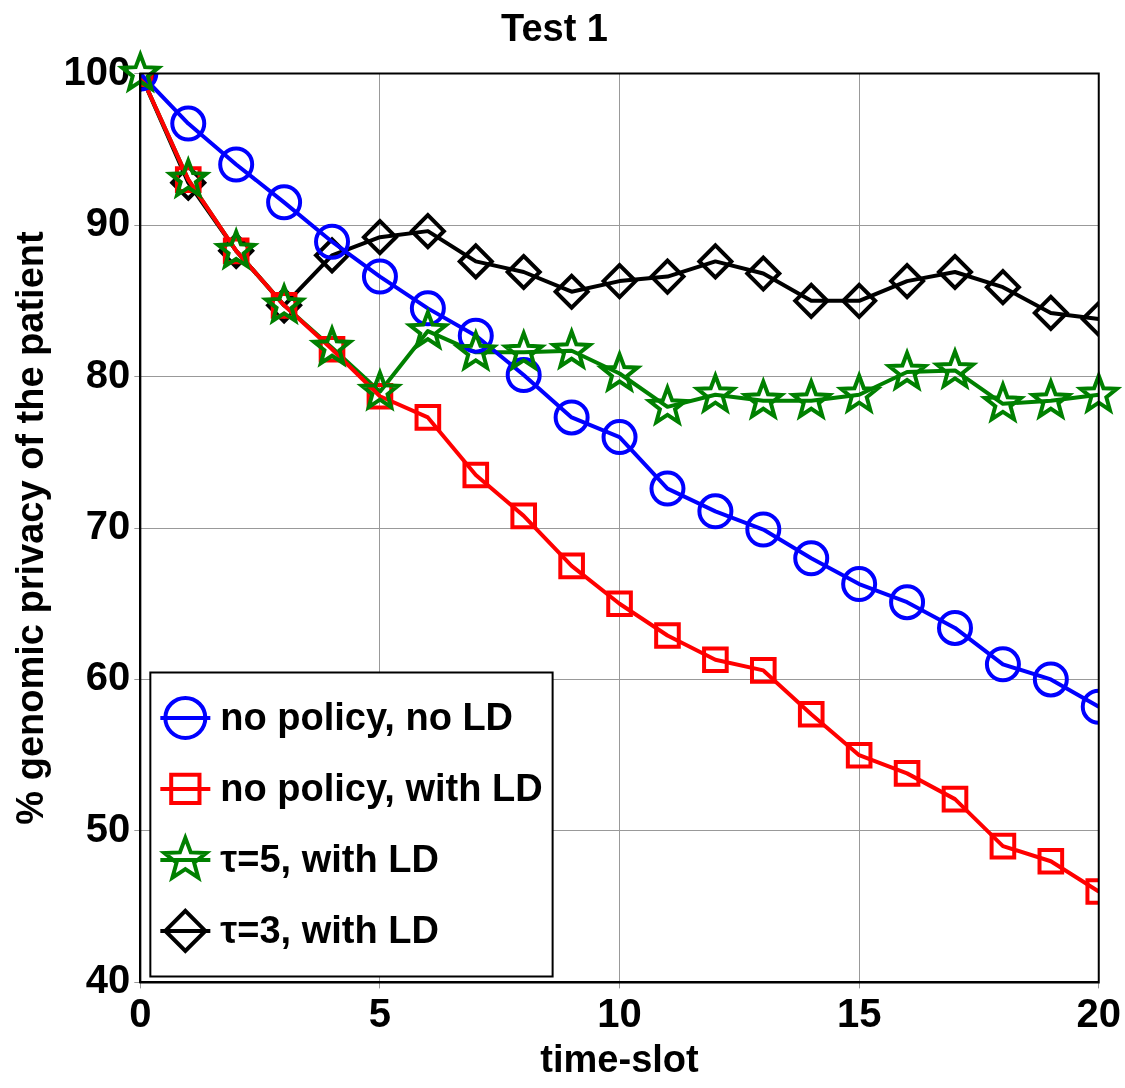  I want to click on x-tick-label: 5, so click(380, 1013).